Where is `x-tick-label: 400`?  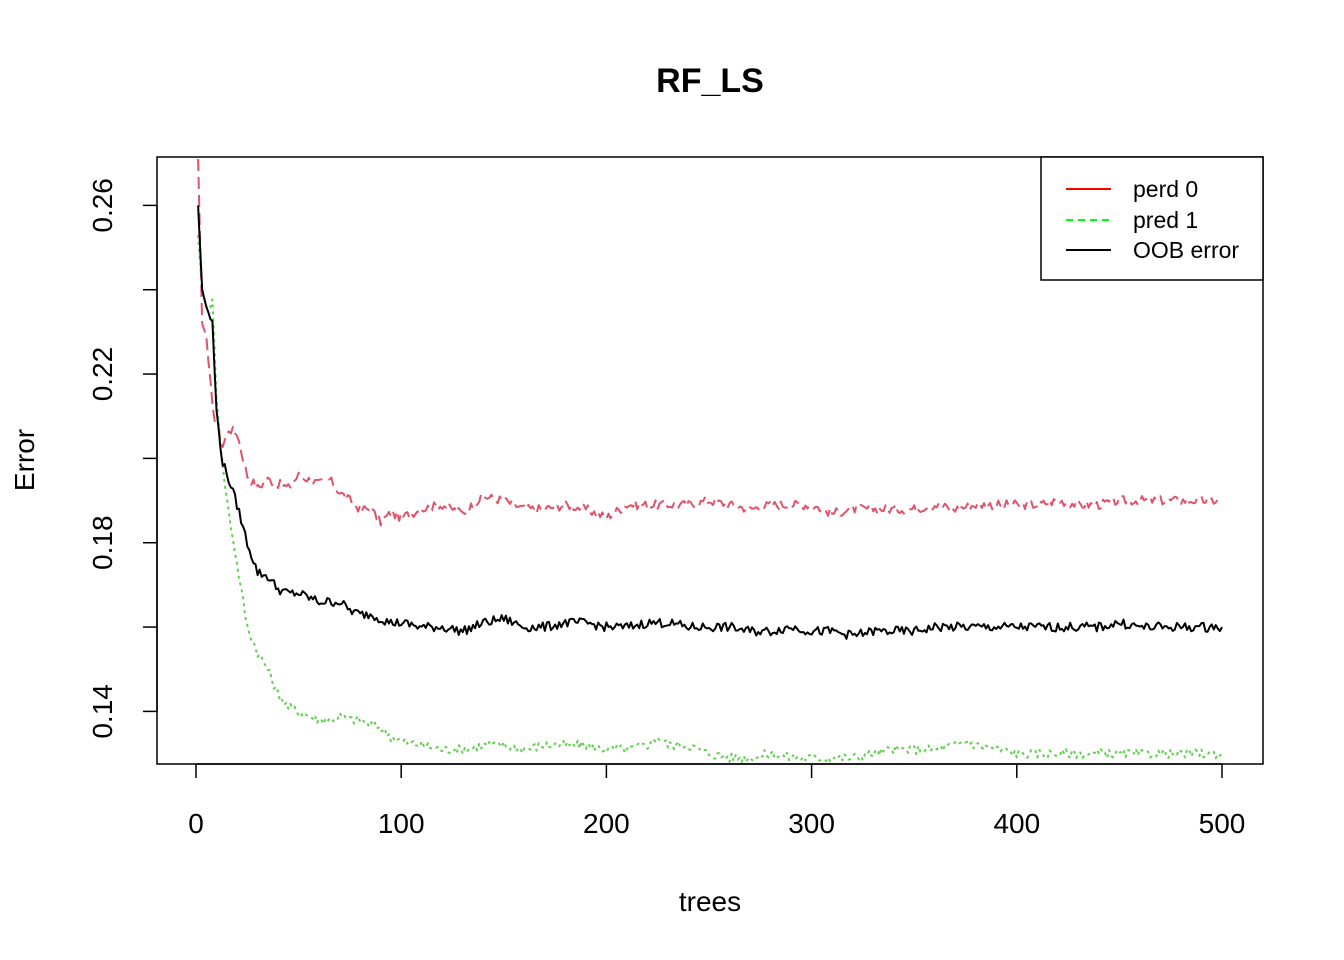
x-tick-label: 400 is located at coordinates (1016, 823).